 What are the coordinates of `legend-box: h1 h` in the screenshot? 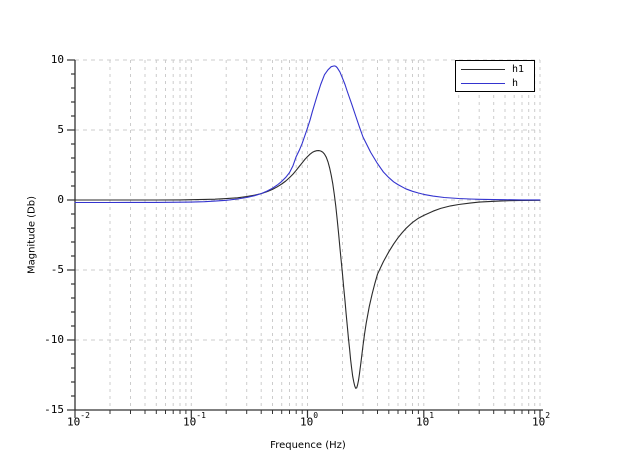 It's located at (495, 76).